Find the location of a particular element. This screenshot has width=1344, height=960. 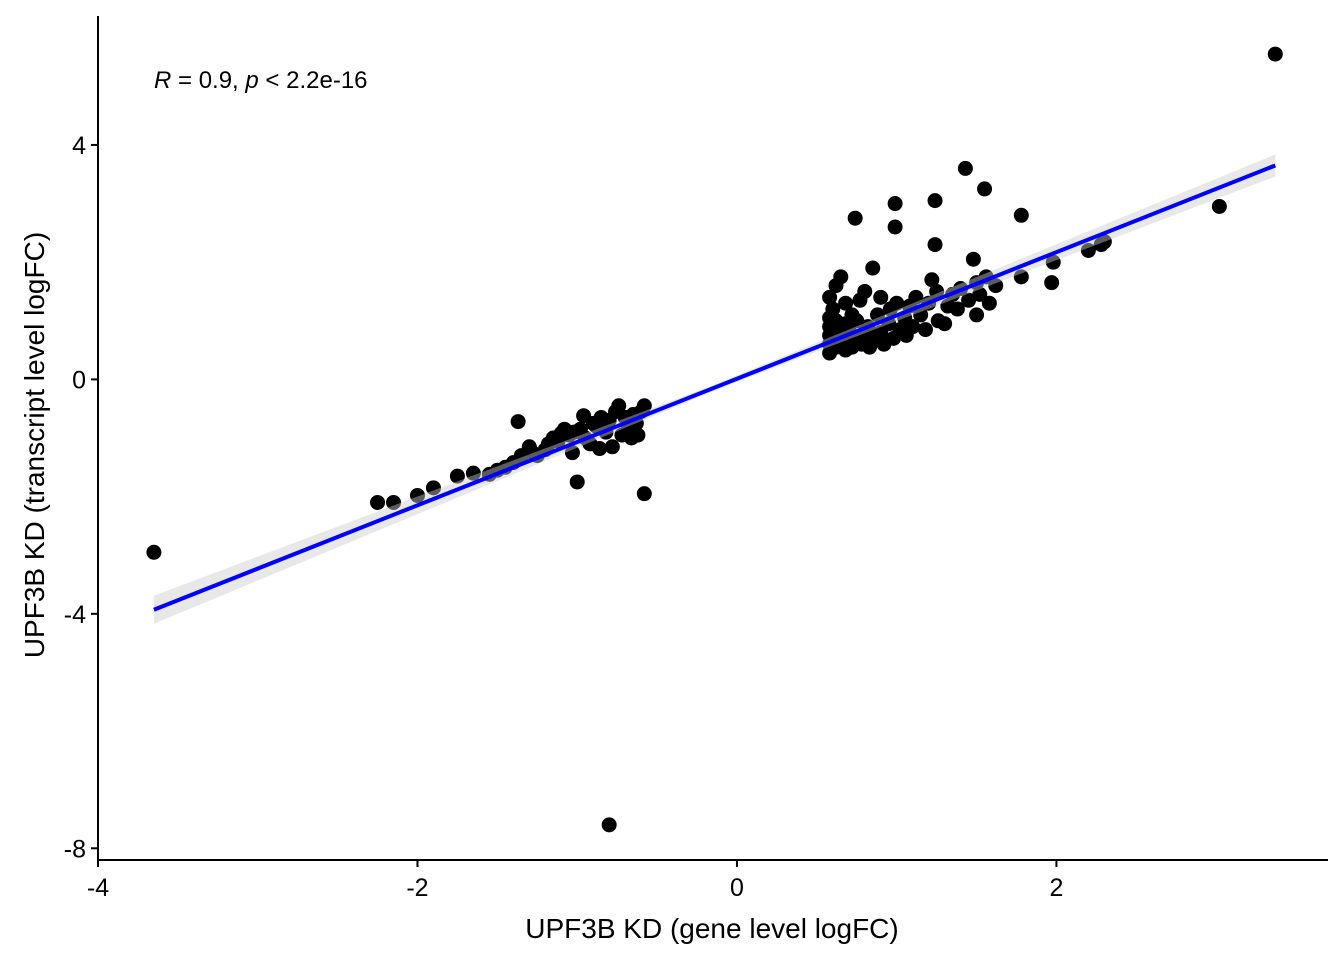

x-axis-title: UPF3B KD (gene level logFC) is located at coordinates (711, 928).